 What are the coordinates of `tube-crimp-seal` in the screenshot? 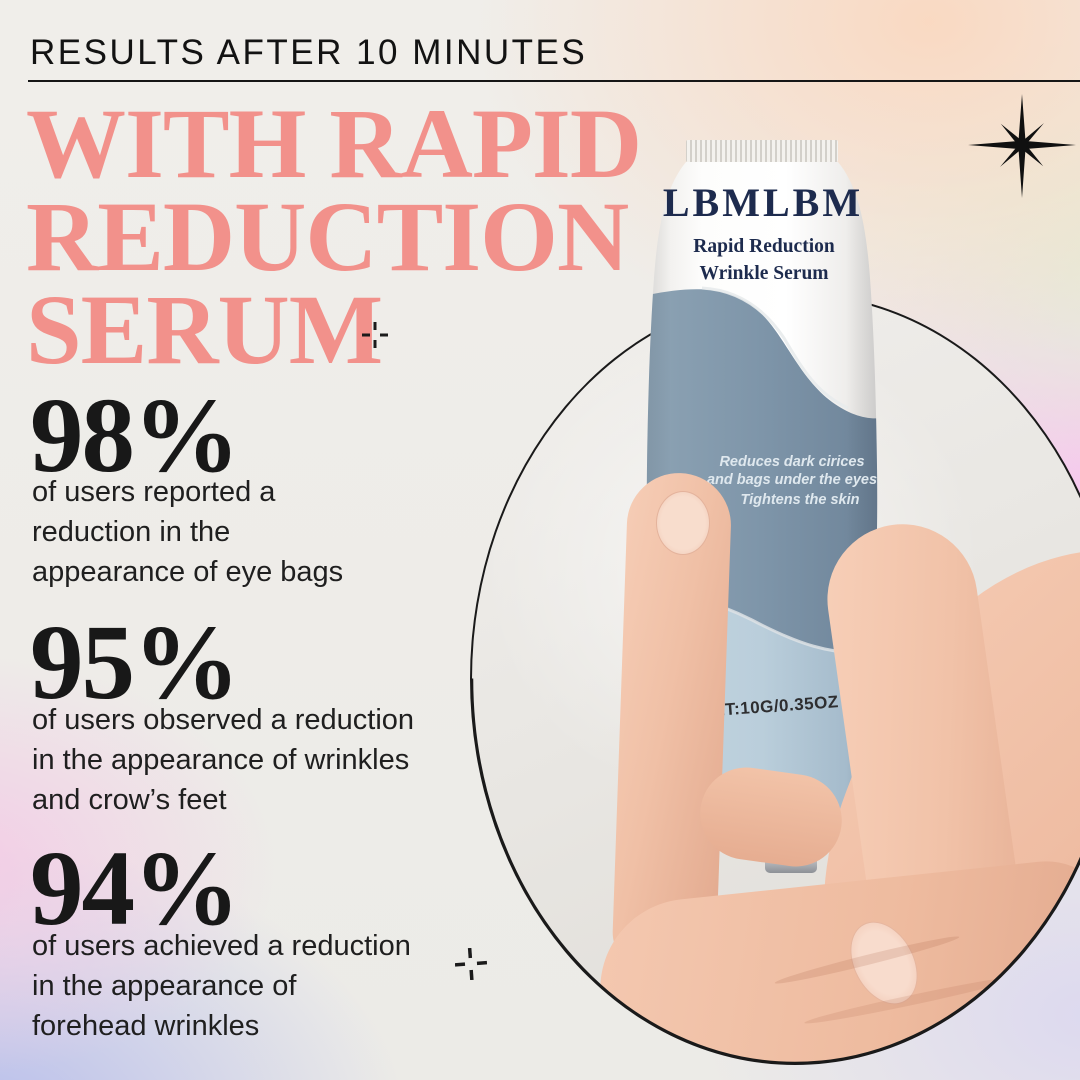 It's located at (762, 151).